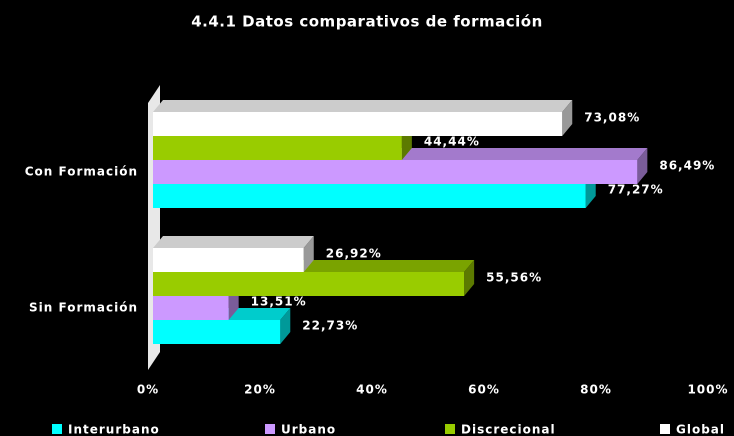 The height and width of the screenshot is (436, 734). I want to click on legend-label: Discrecional, so click(508, 429).